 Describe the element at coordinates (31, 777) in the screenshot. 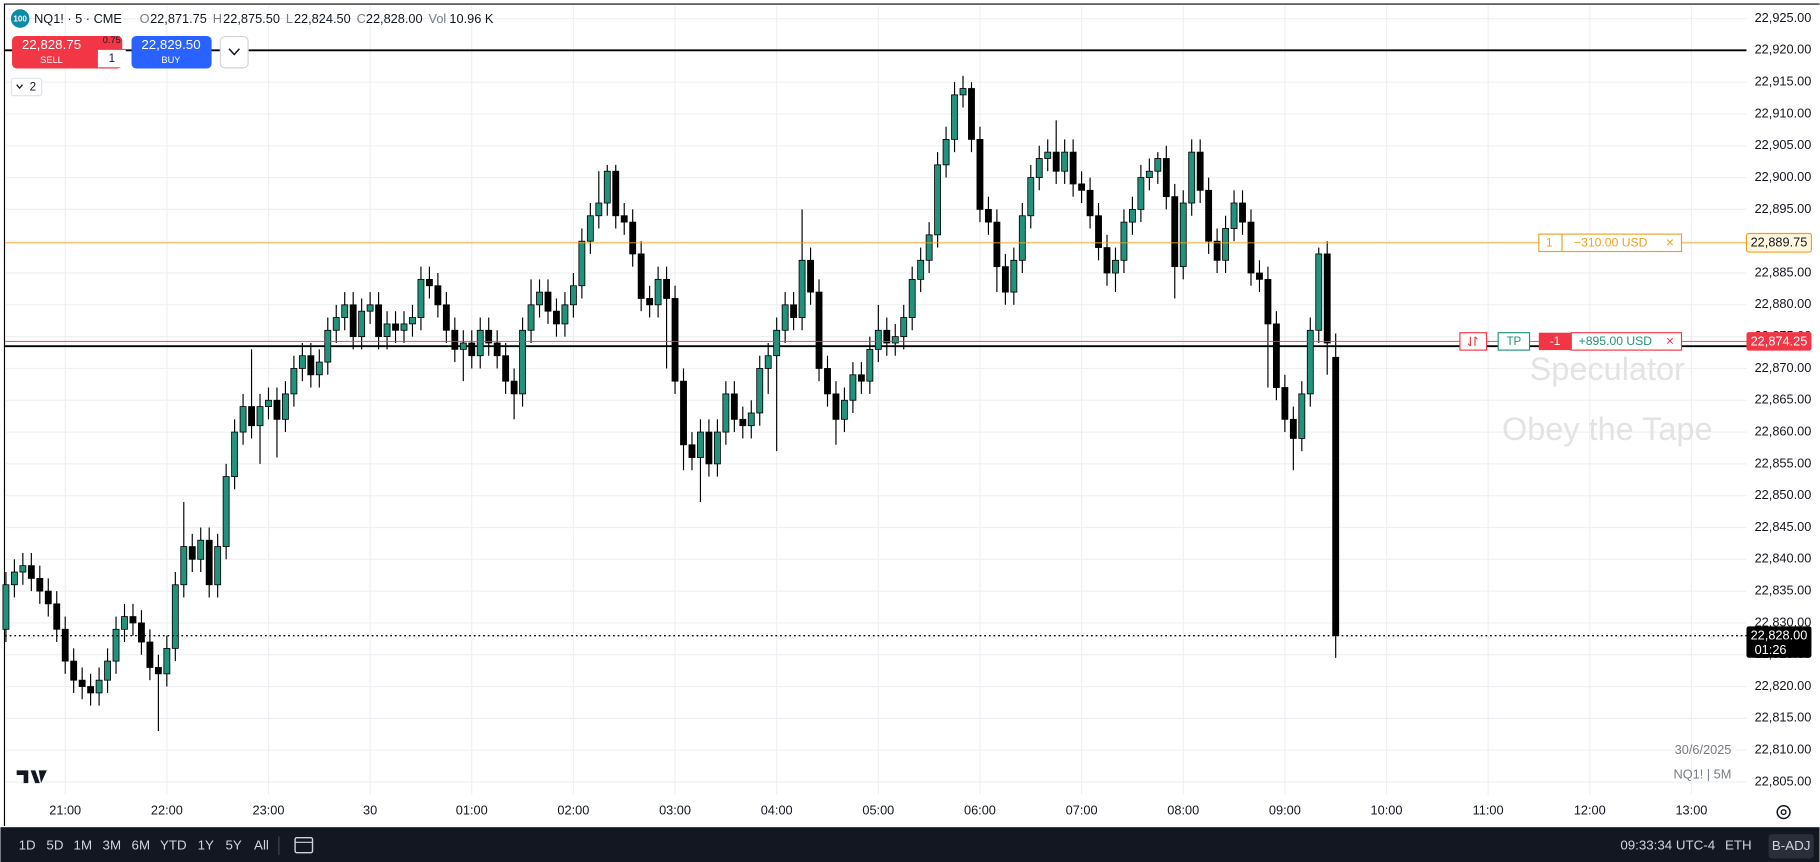

I see `logo` at that location.